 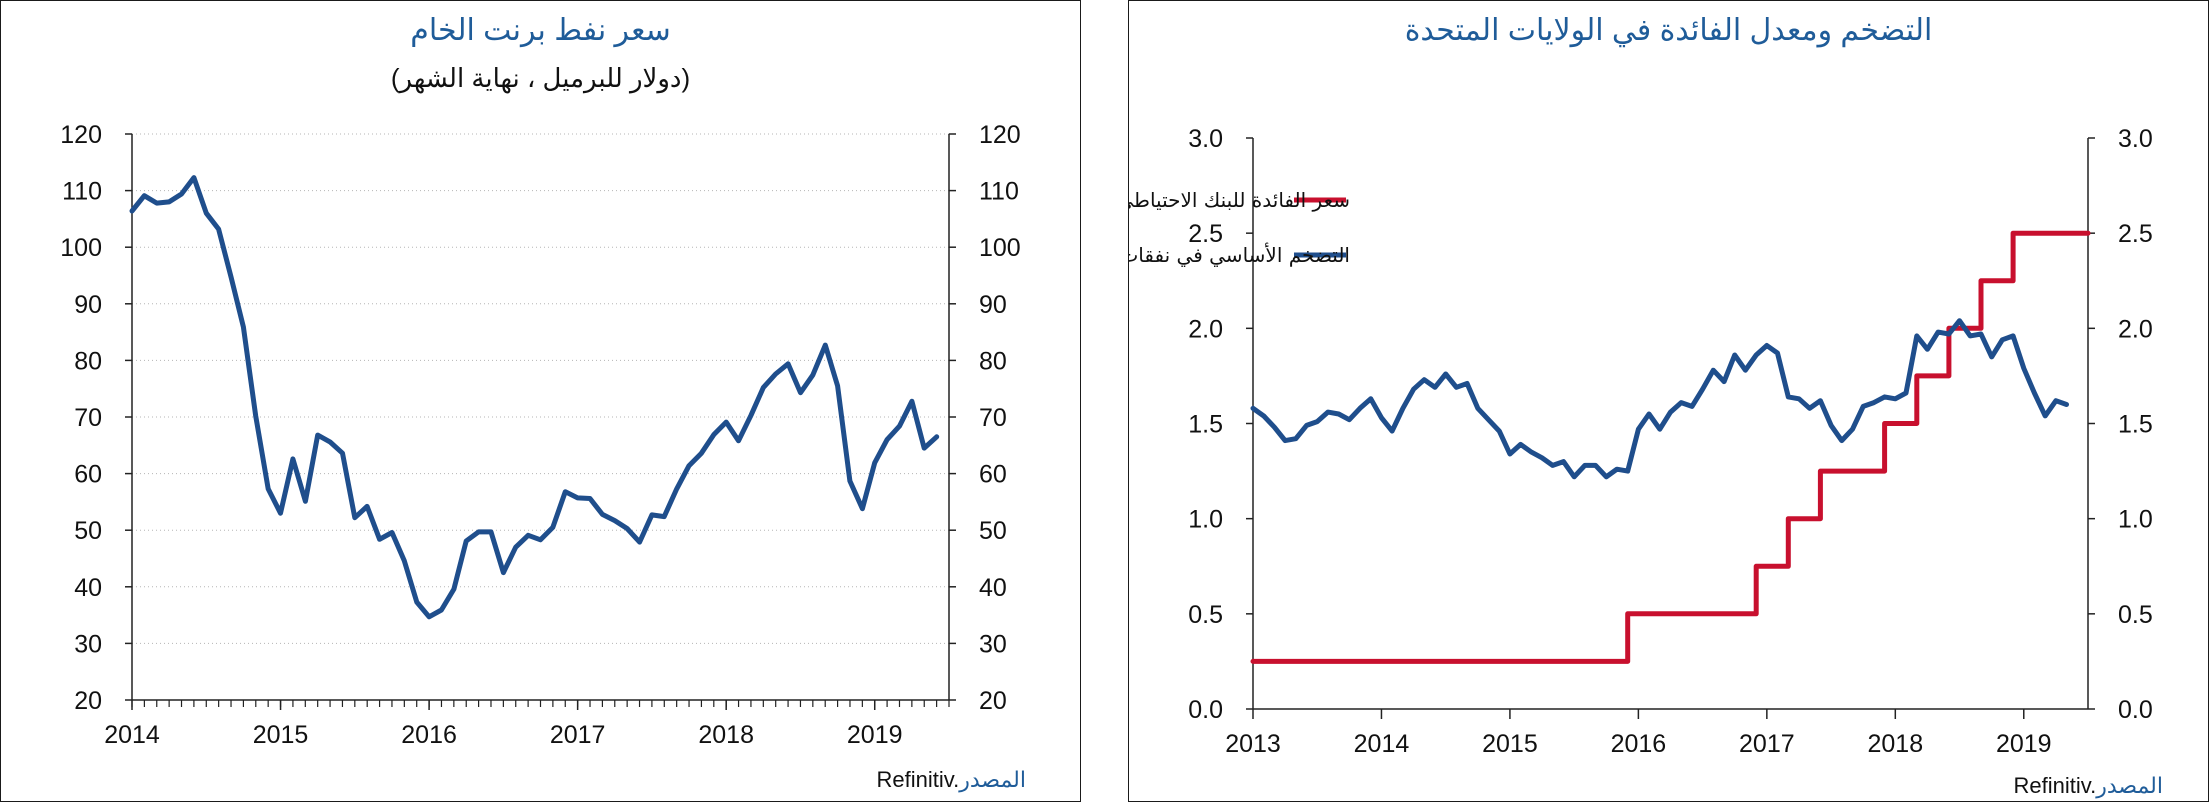 I want to click on y-tick-label-right: 60, so click(x=993, y=475).